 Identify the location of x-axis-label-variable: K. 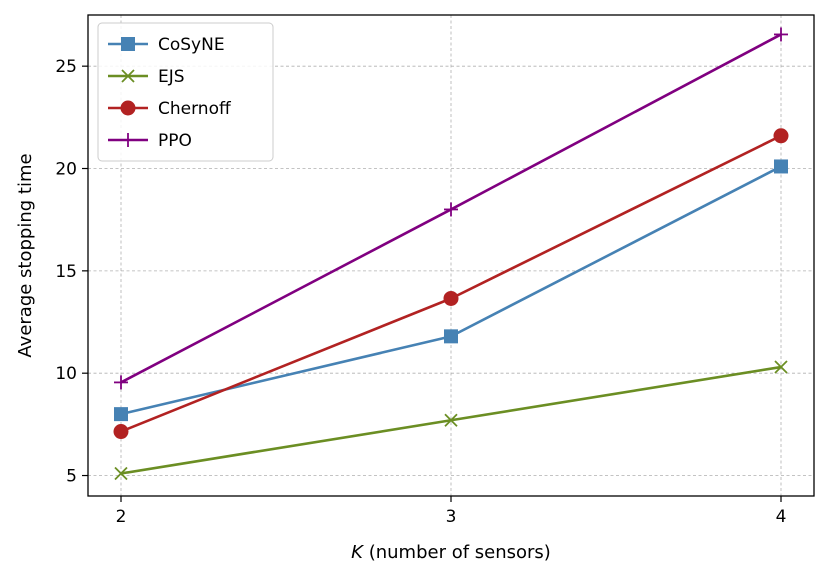
(357, 552).